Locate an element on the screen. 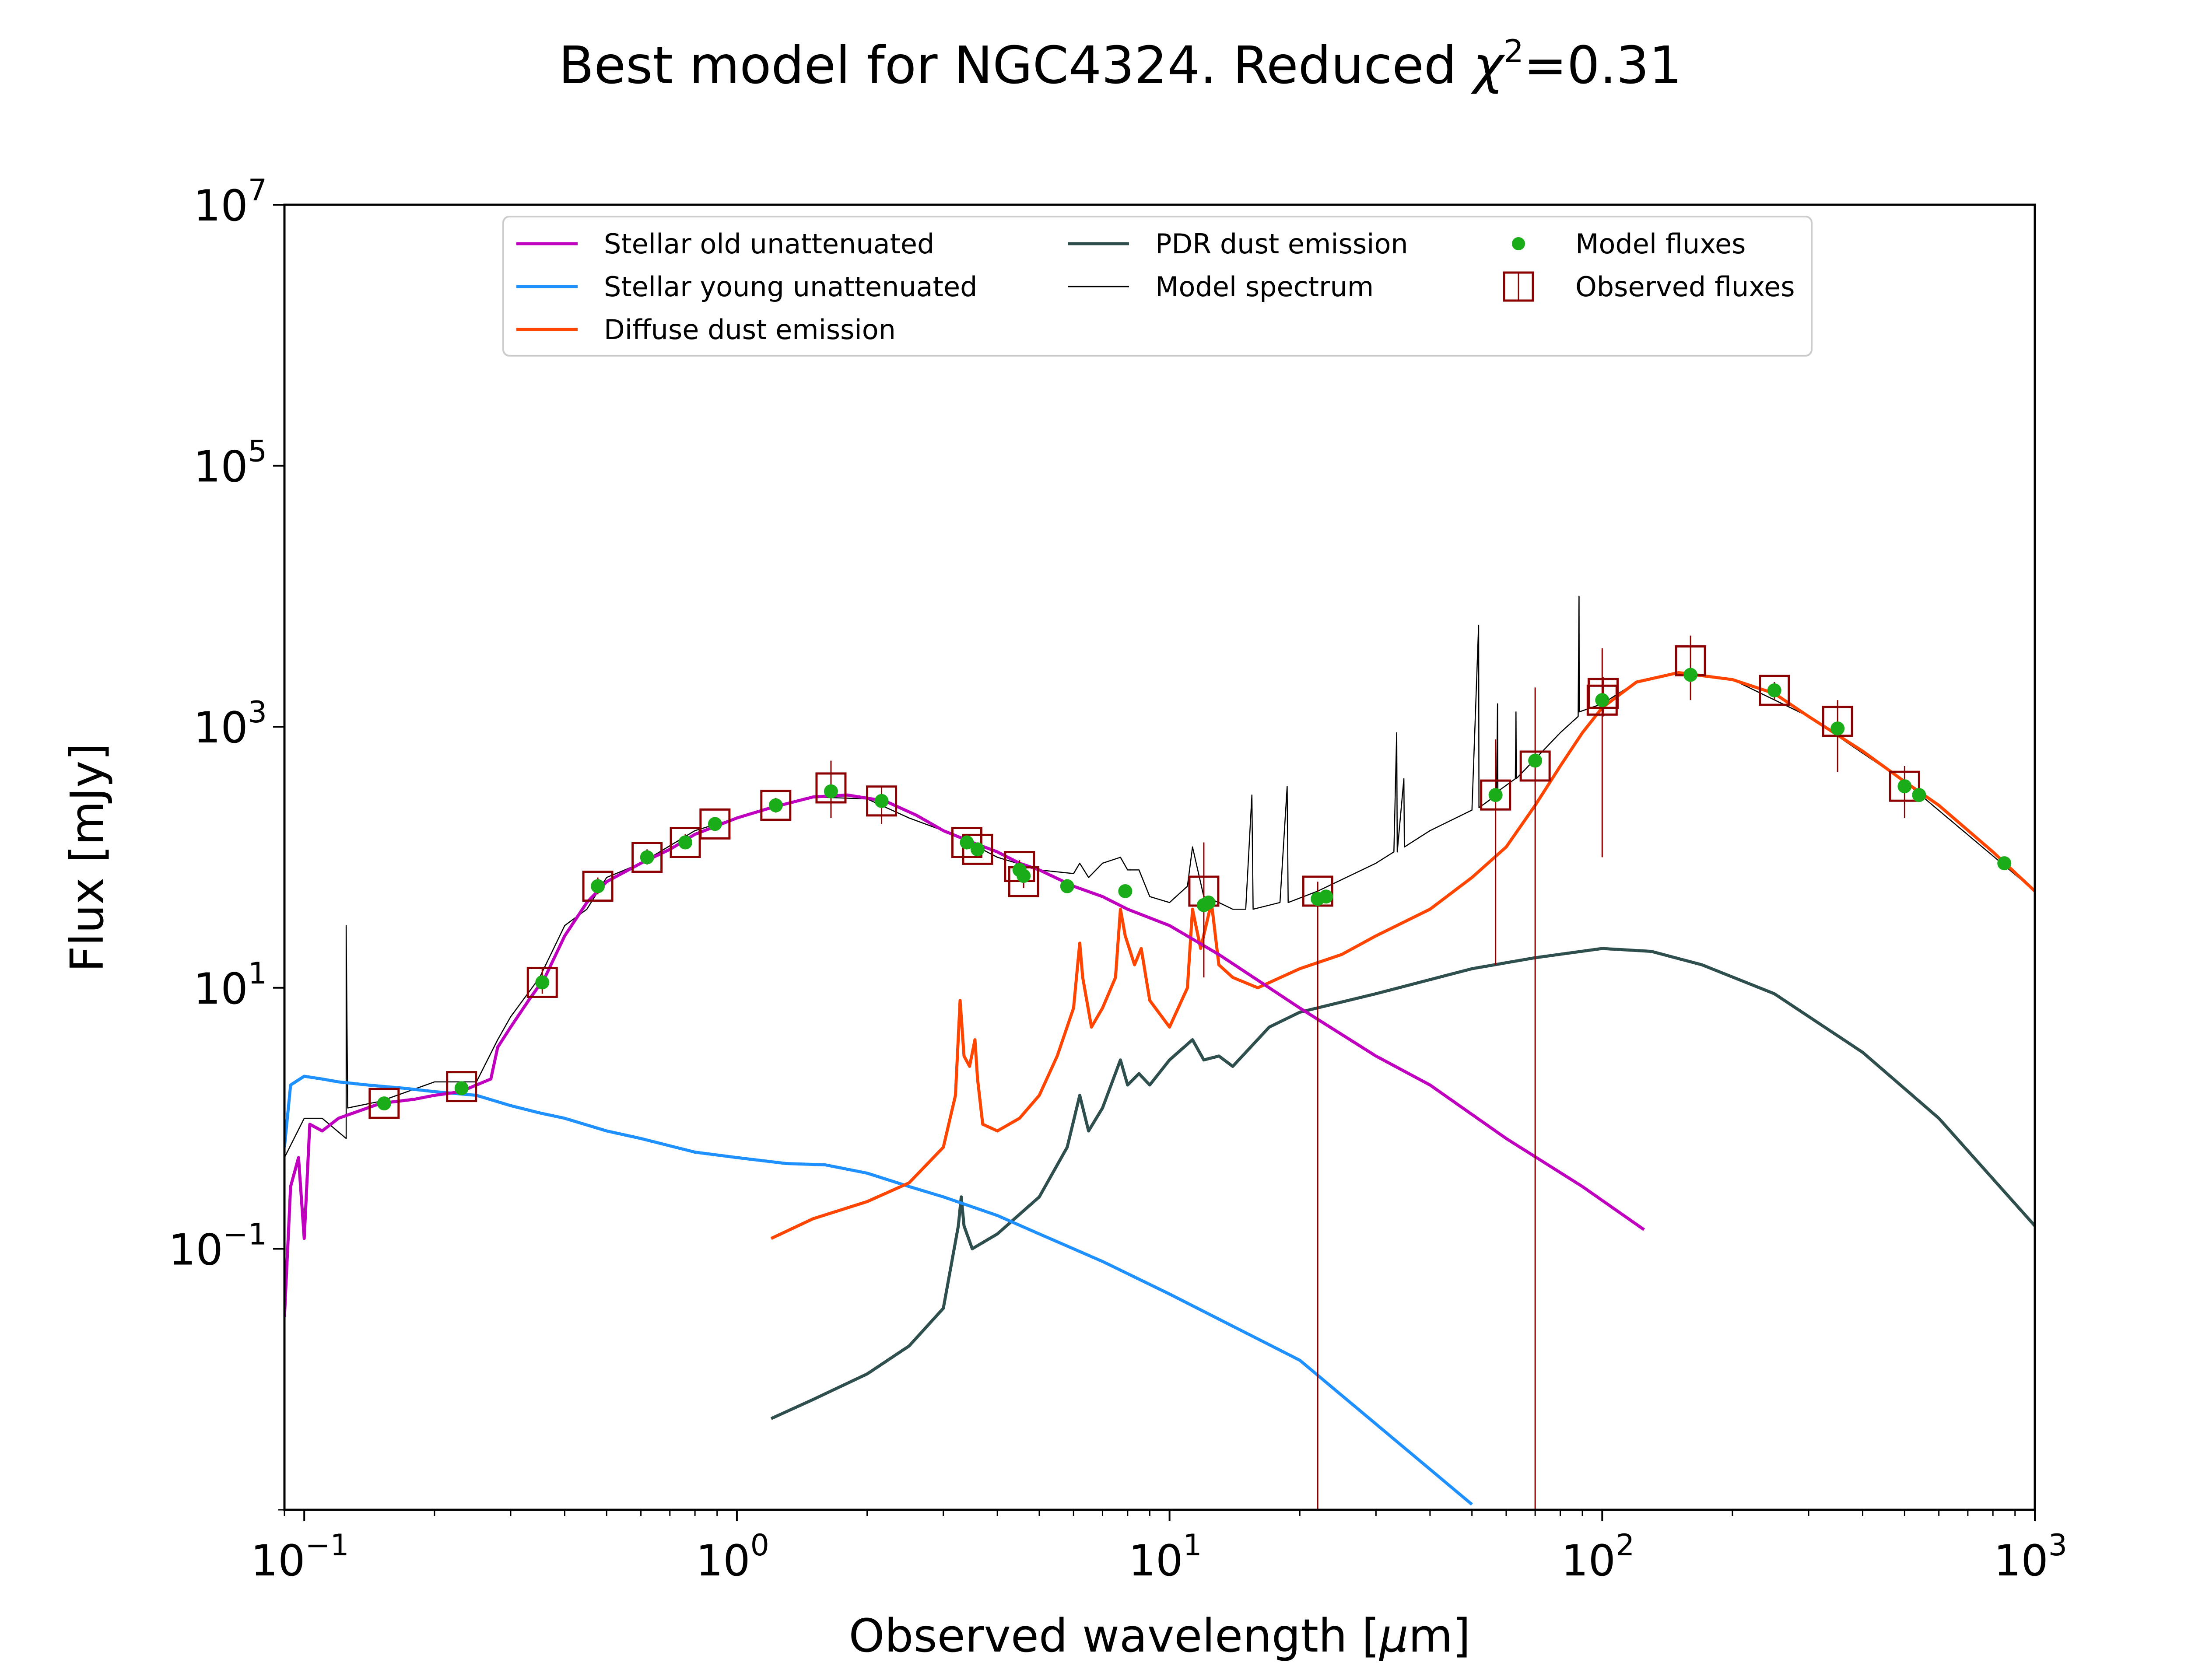 The height and width of the screenshot is (1680, 2188). legend-label-observed-fluxes: Observed fluxes is located at coordinates (1685, 287).